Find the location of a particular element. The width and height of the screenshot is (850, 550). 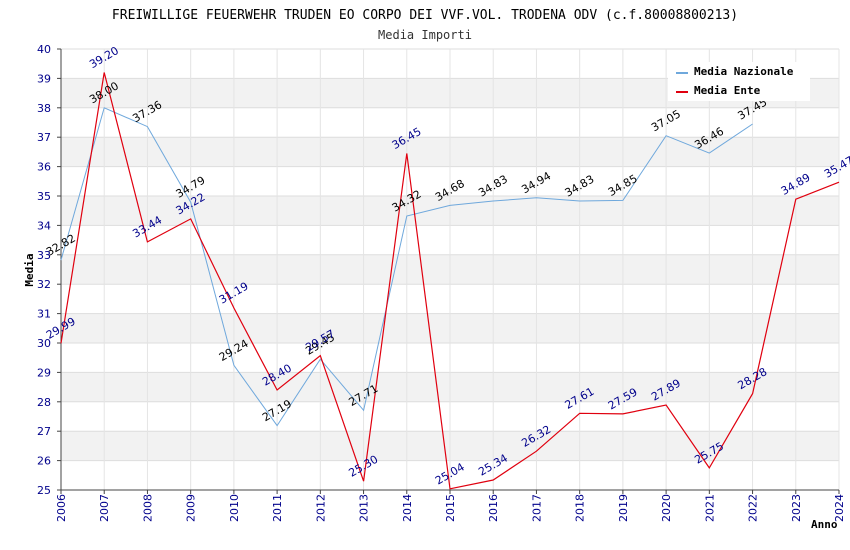

y-tick-labels: 25 26 27 28 29 30 31 32 33 34 35 36 37 38 39 40 is located at coordinates (44, 270).